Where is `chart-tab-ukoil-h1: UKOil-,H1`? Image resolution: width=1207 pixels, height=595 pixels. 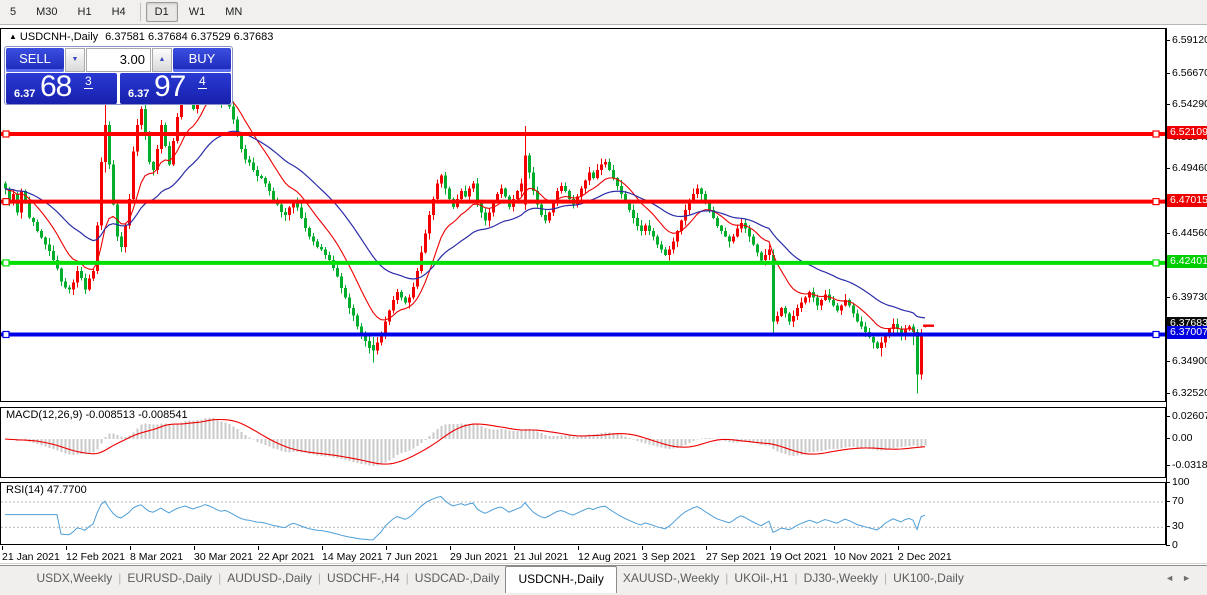
chart-tab-ukoil-h1: UKOil-,H1 is located at coordinates (761, 578).